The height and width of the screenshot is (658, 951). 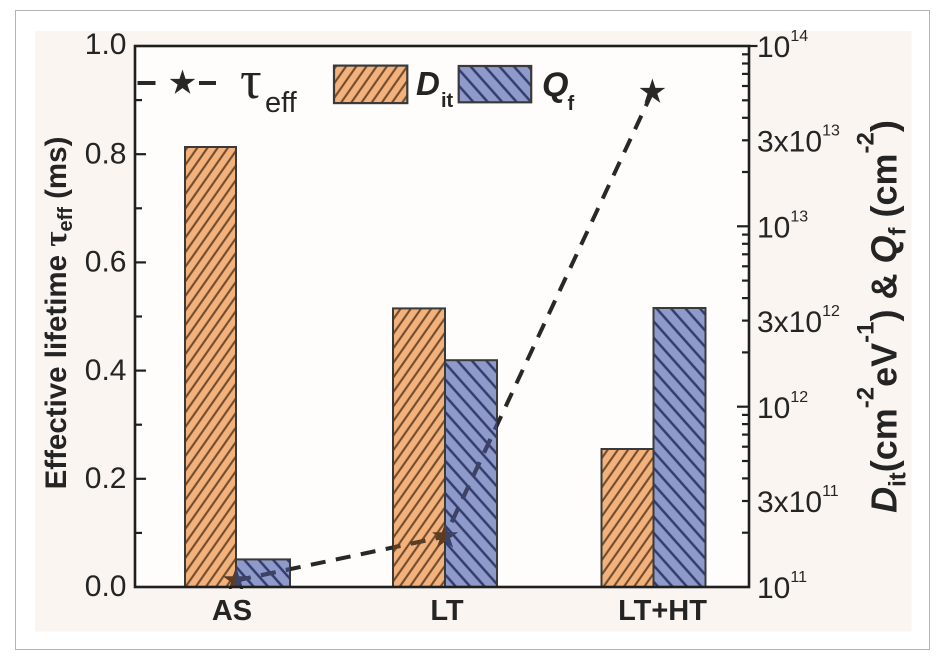 I want to click on svg-text: D, so click(x=428, y=83).